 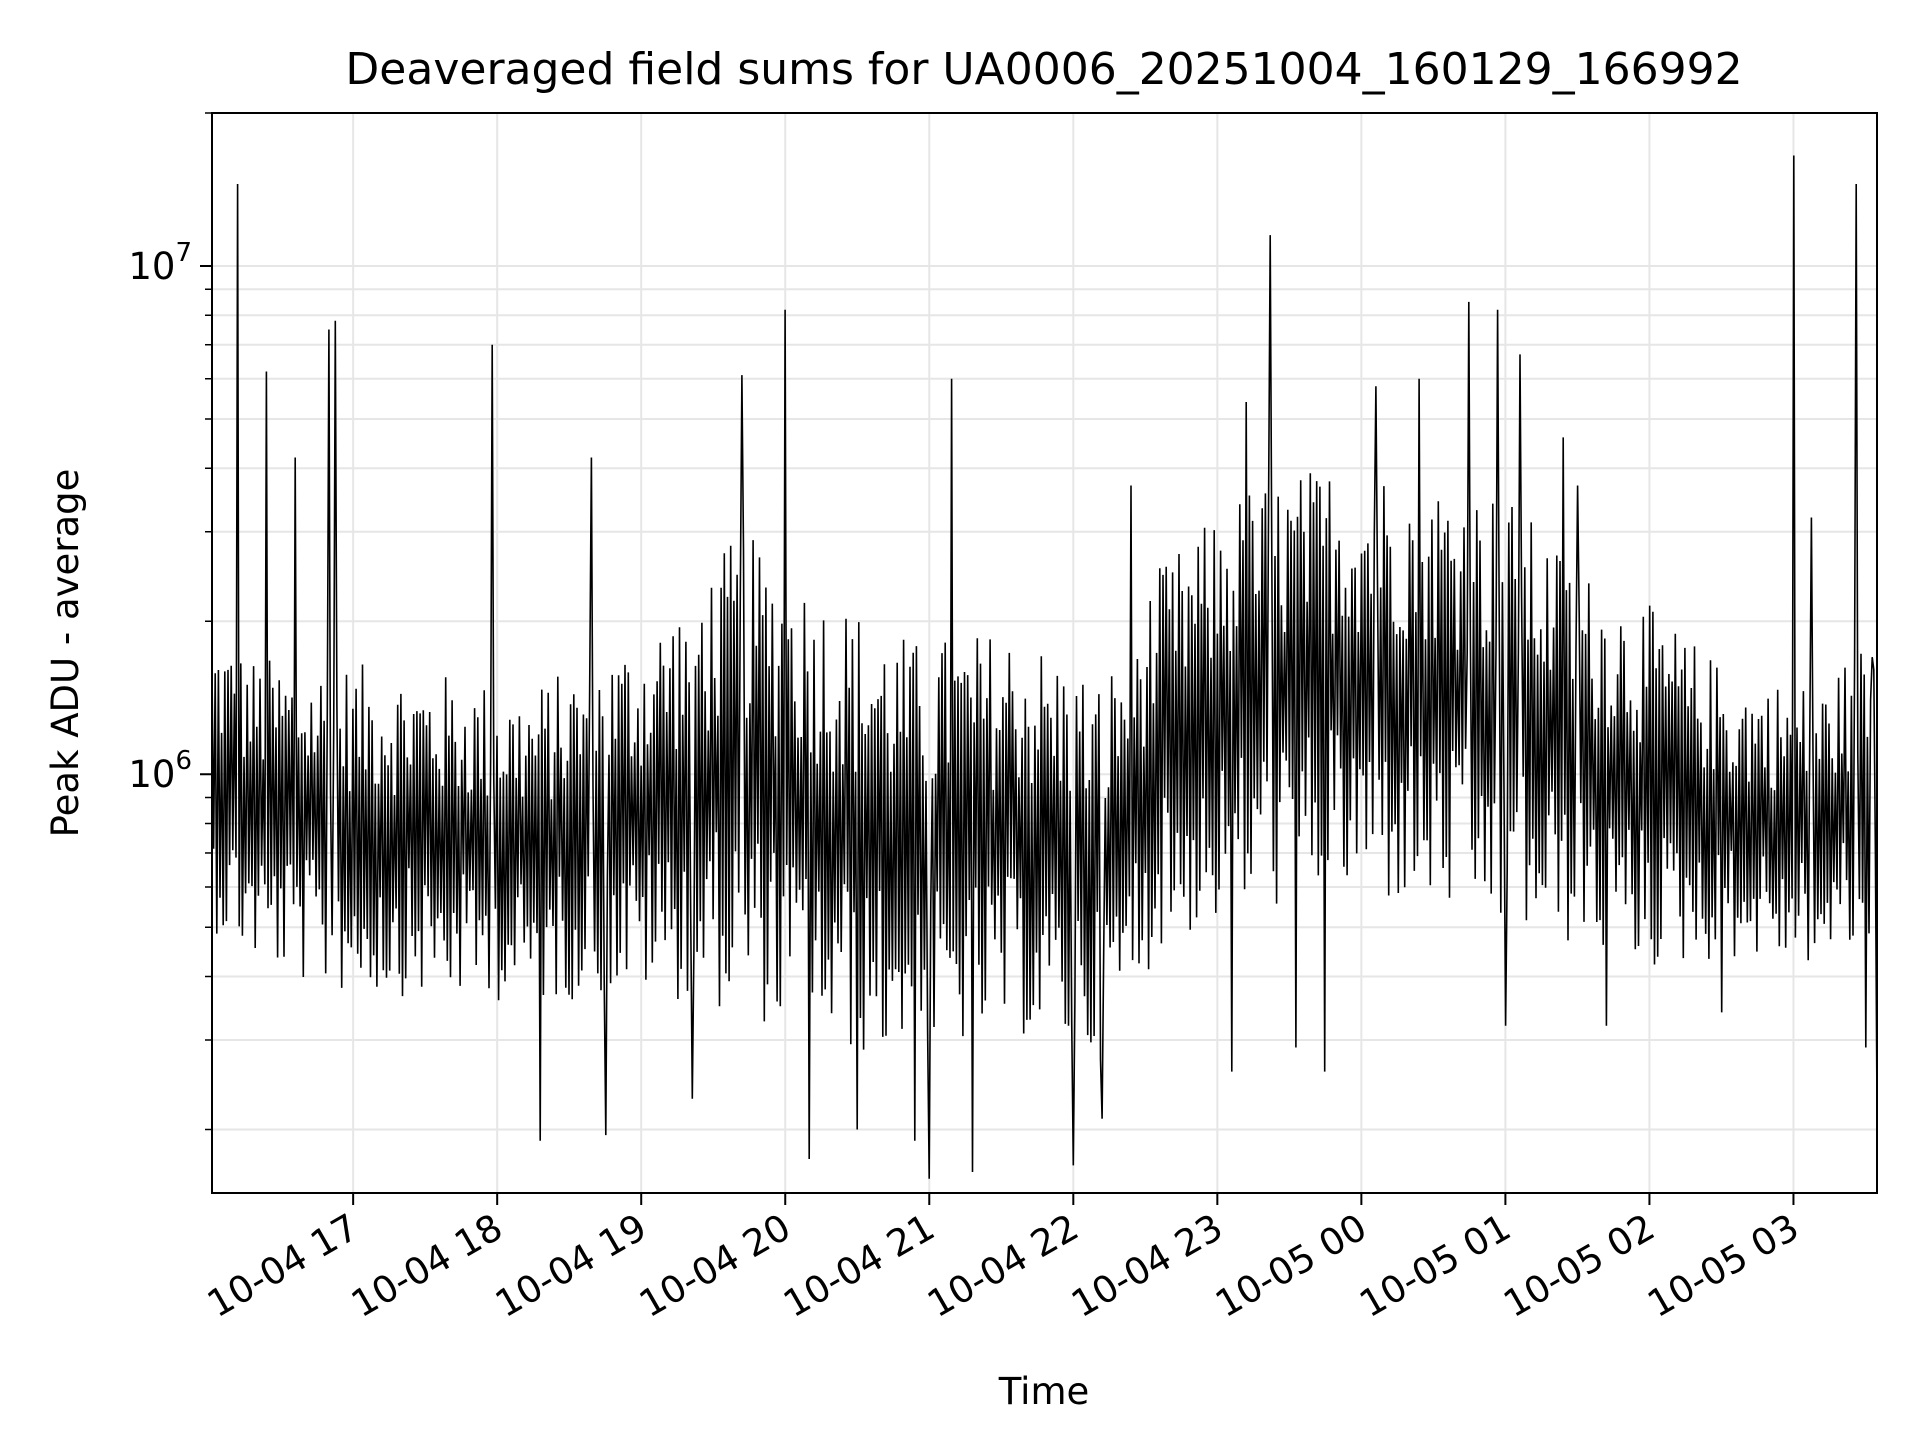 I want to click on x-tick-label: 10-05 02, so click(x=1579, y=1266).